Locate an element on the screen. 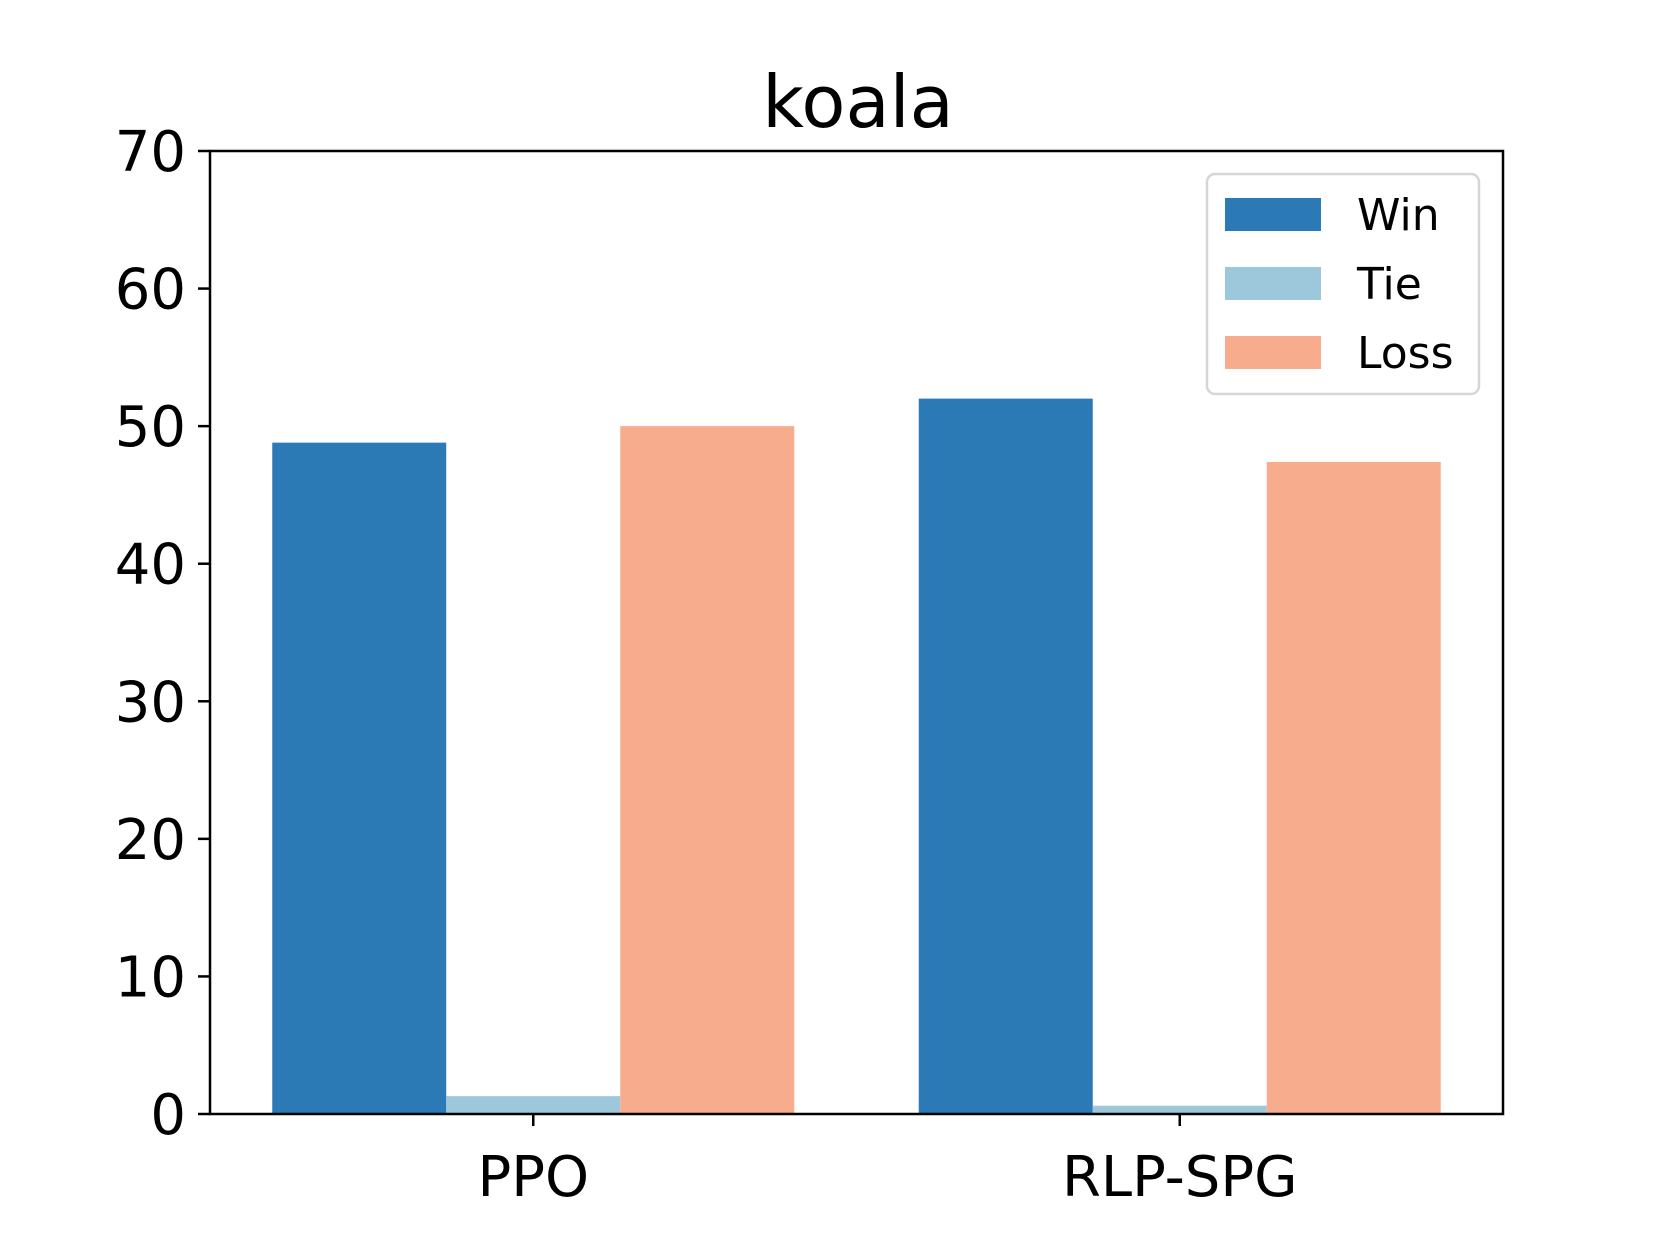 This screenshot has height=1245, width=1660. y-tick-label-60: 60 is located at coordinates (150, 290).